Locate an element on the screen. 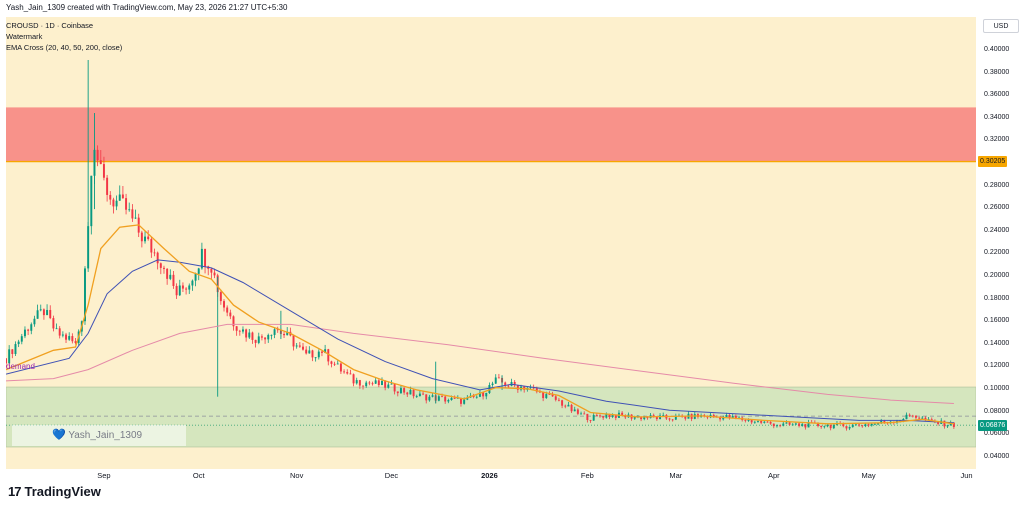 The width and height of the screenshot is (1024, 508). time-tick-label: Sep is located at coordinates (104, 475).